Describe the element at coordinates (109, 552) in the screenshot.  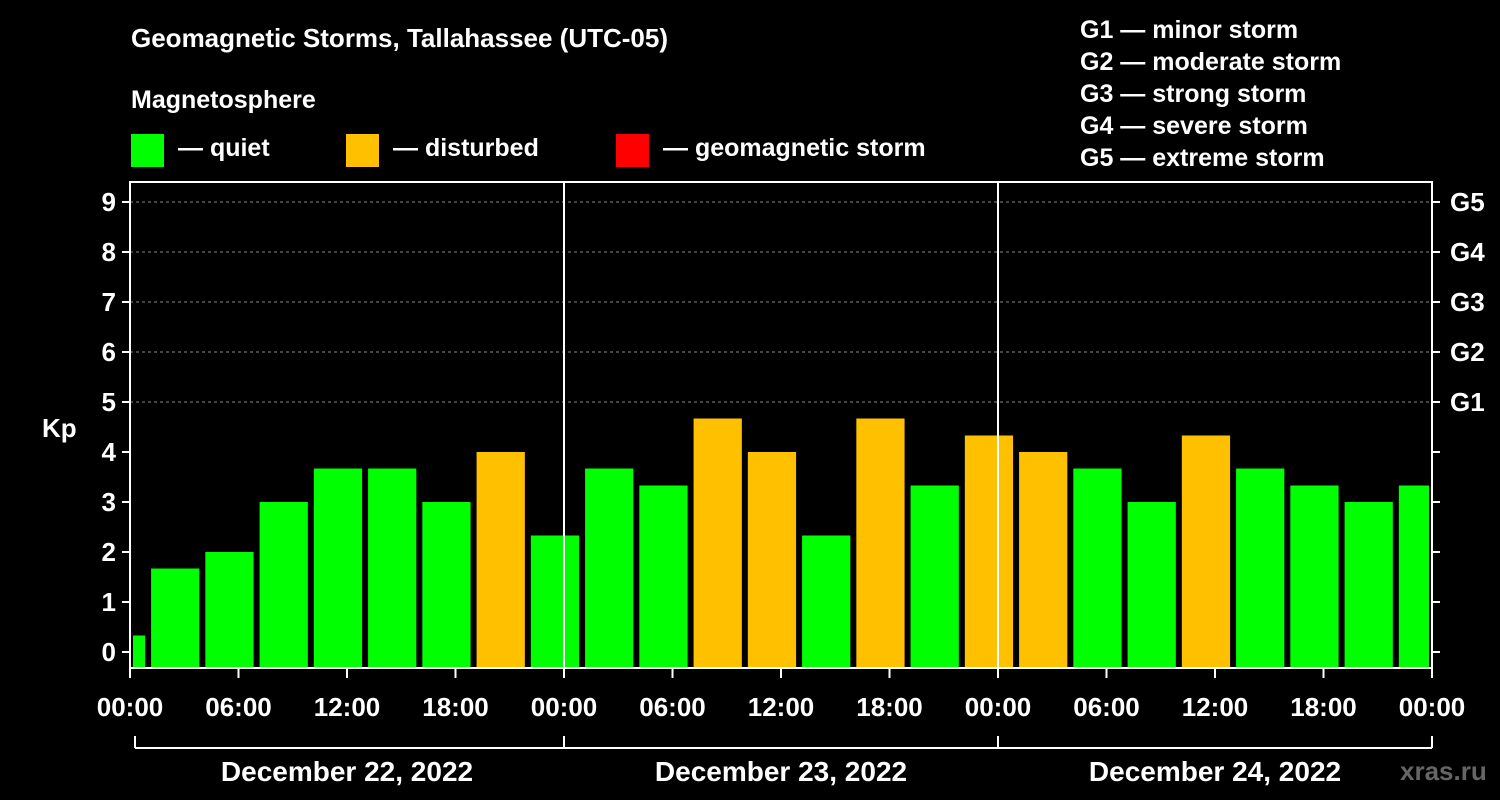
I see `y-tick-label: 2` at that location.